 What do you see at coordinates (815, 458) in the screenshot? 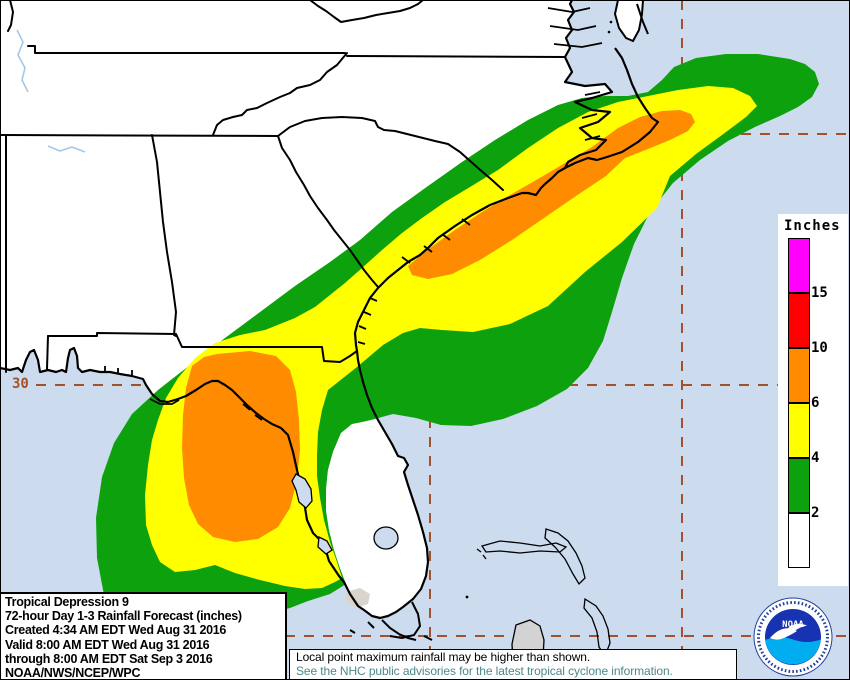
I see `legend-tick-4: 4` at bounding box center [815, 458].